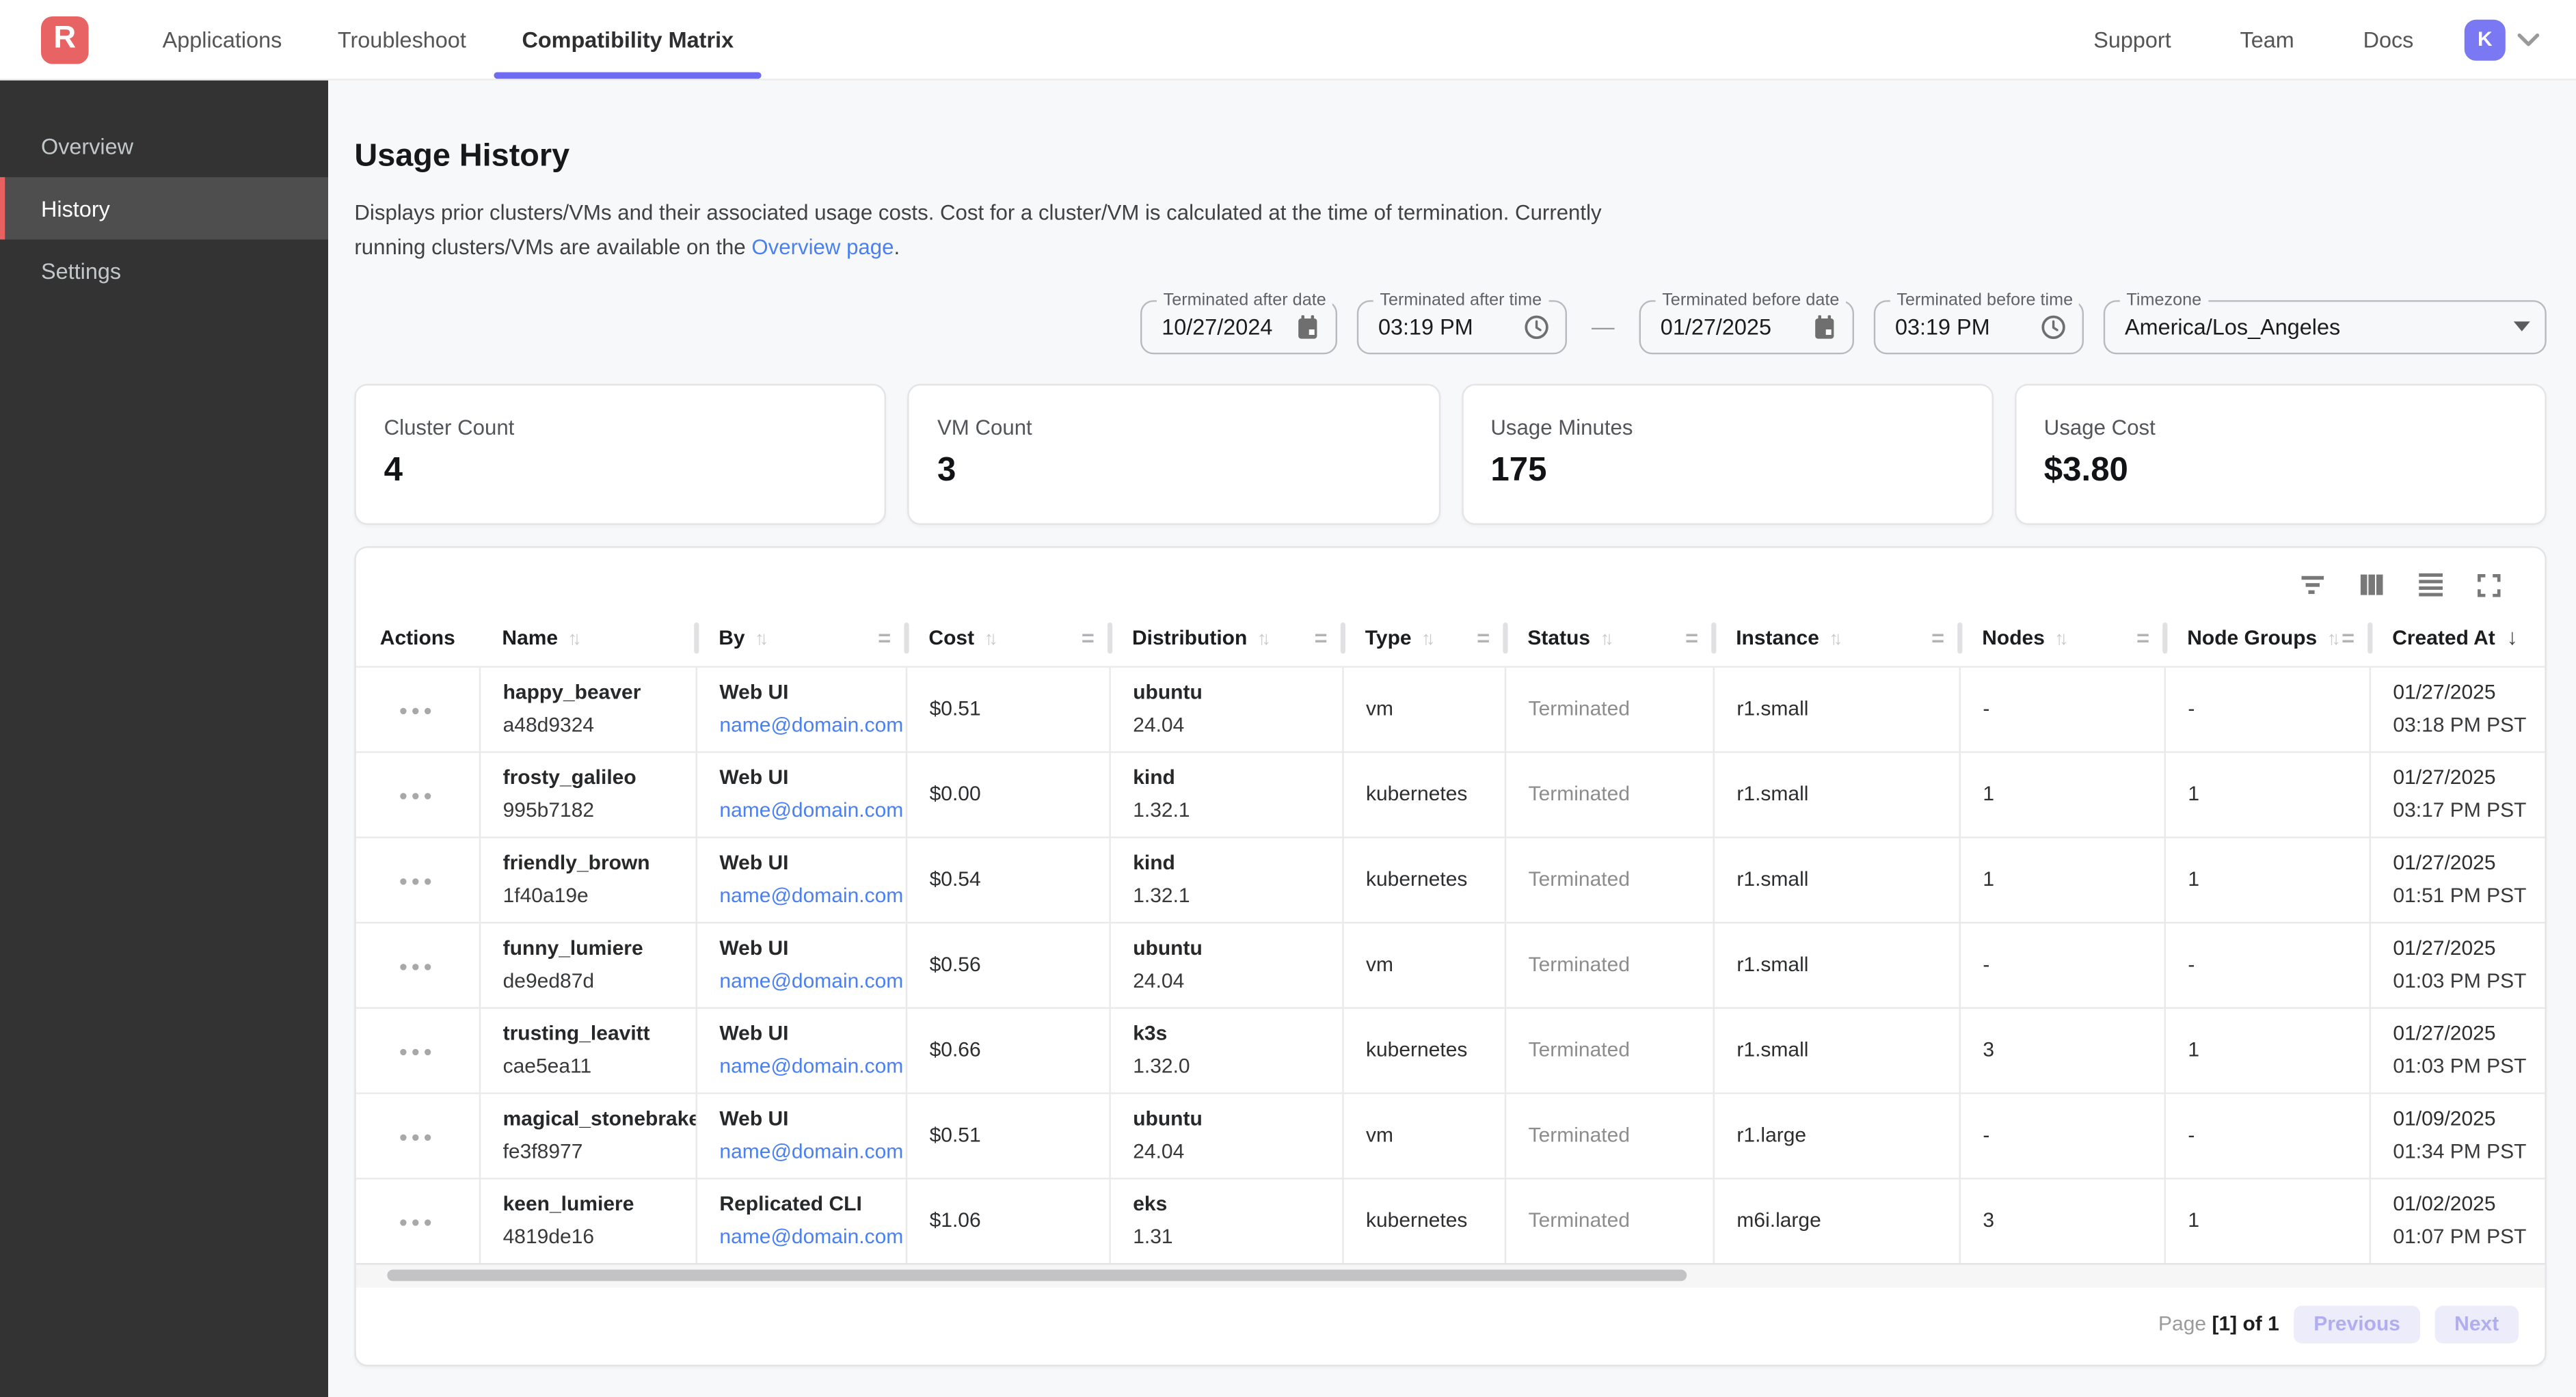 Image resolution: width=2576 pixels, height=1397 pixels. I want to click on field-label: Terminated before date, so click(1750, 299).